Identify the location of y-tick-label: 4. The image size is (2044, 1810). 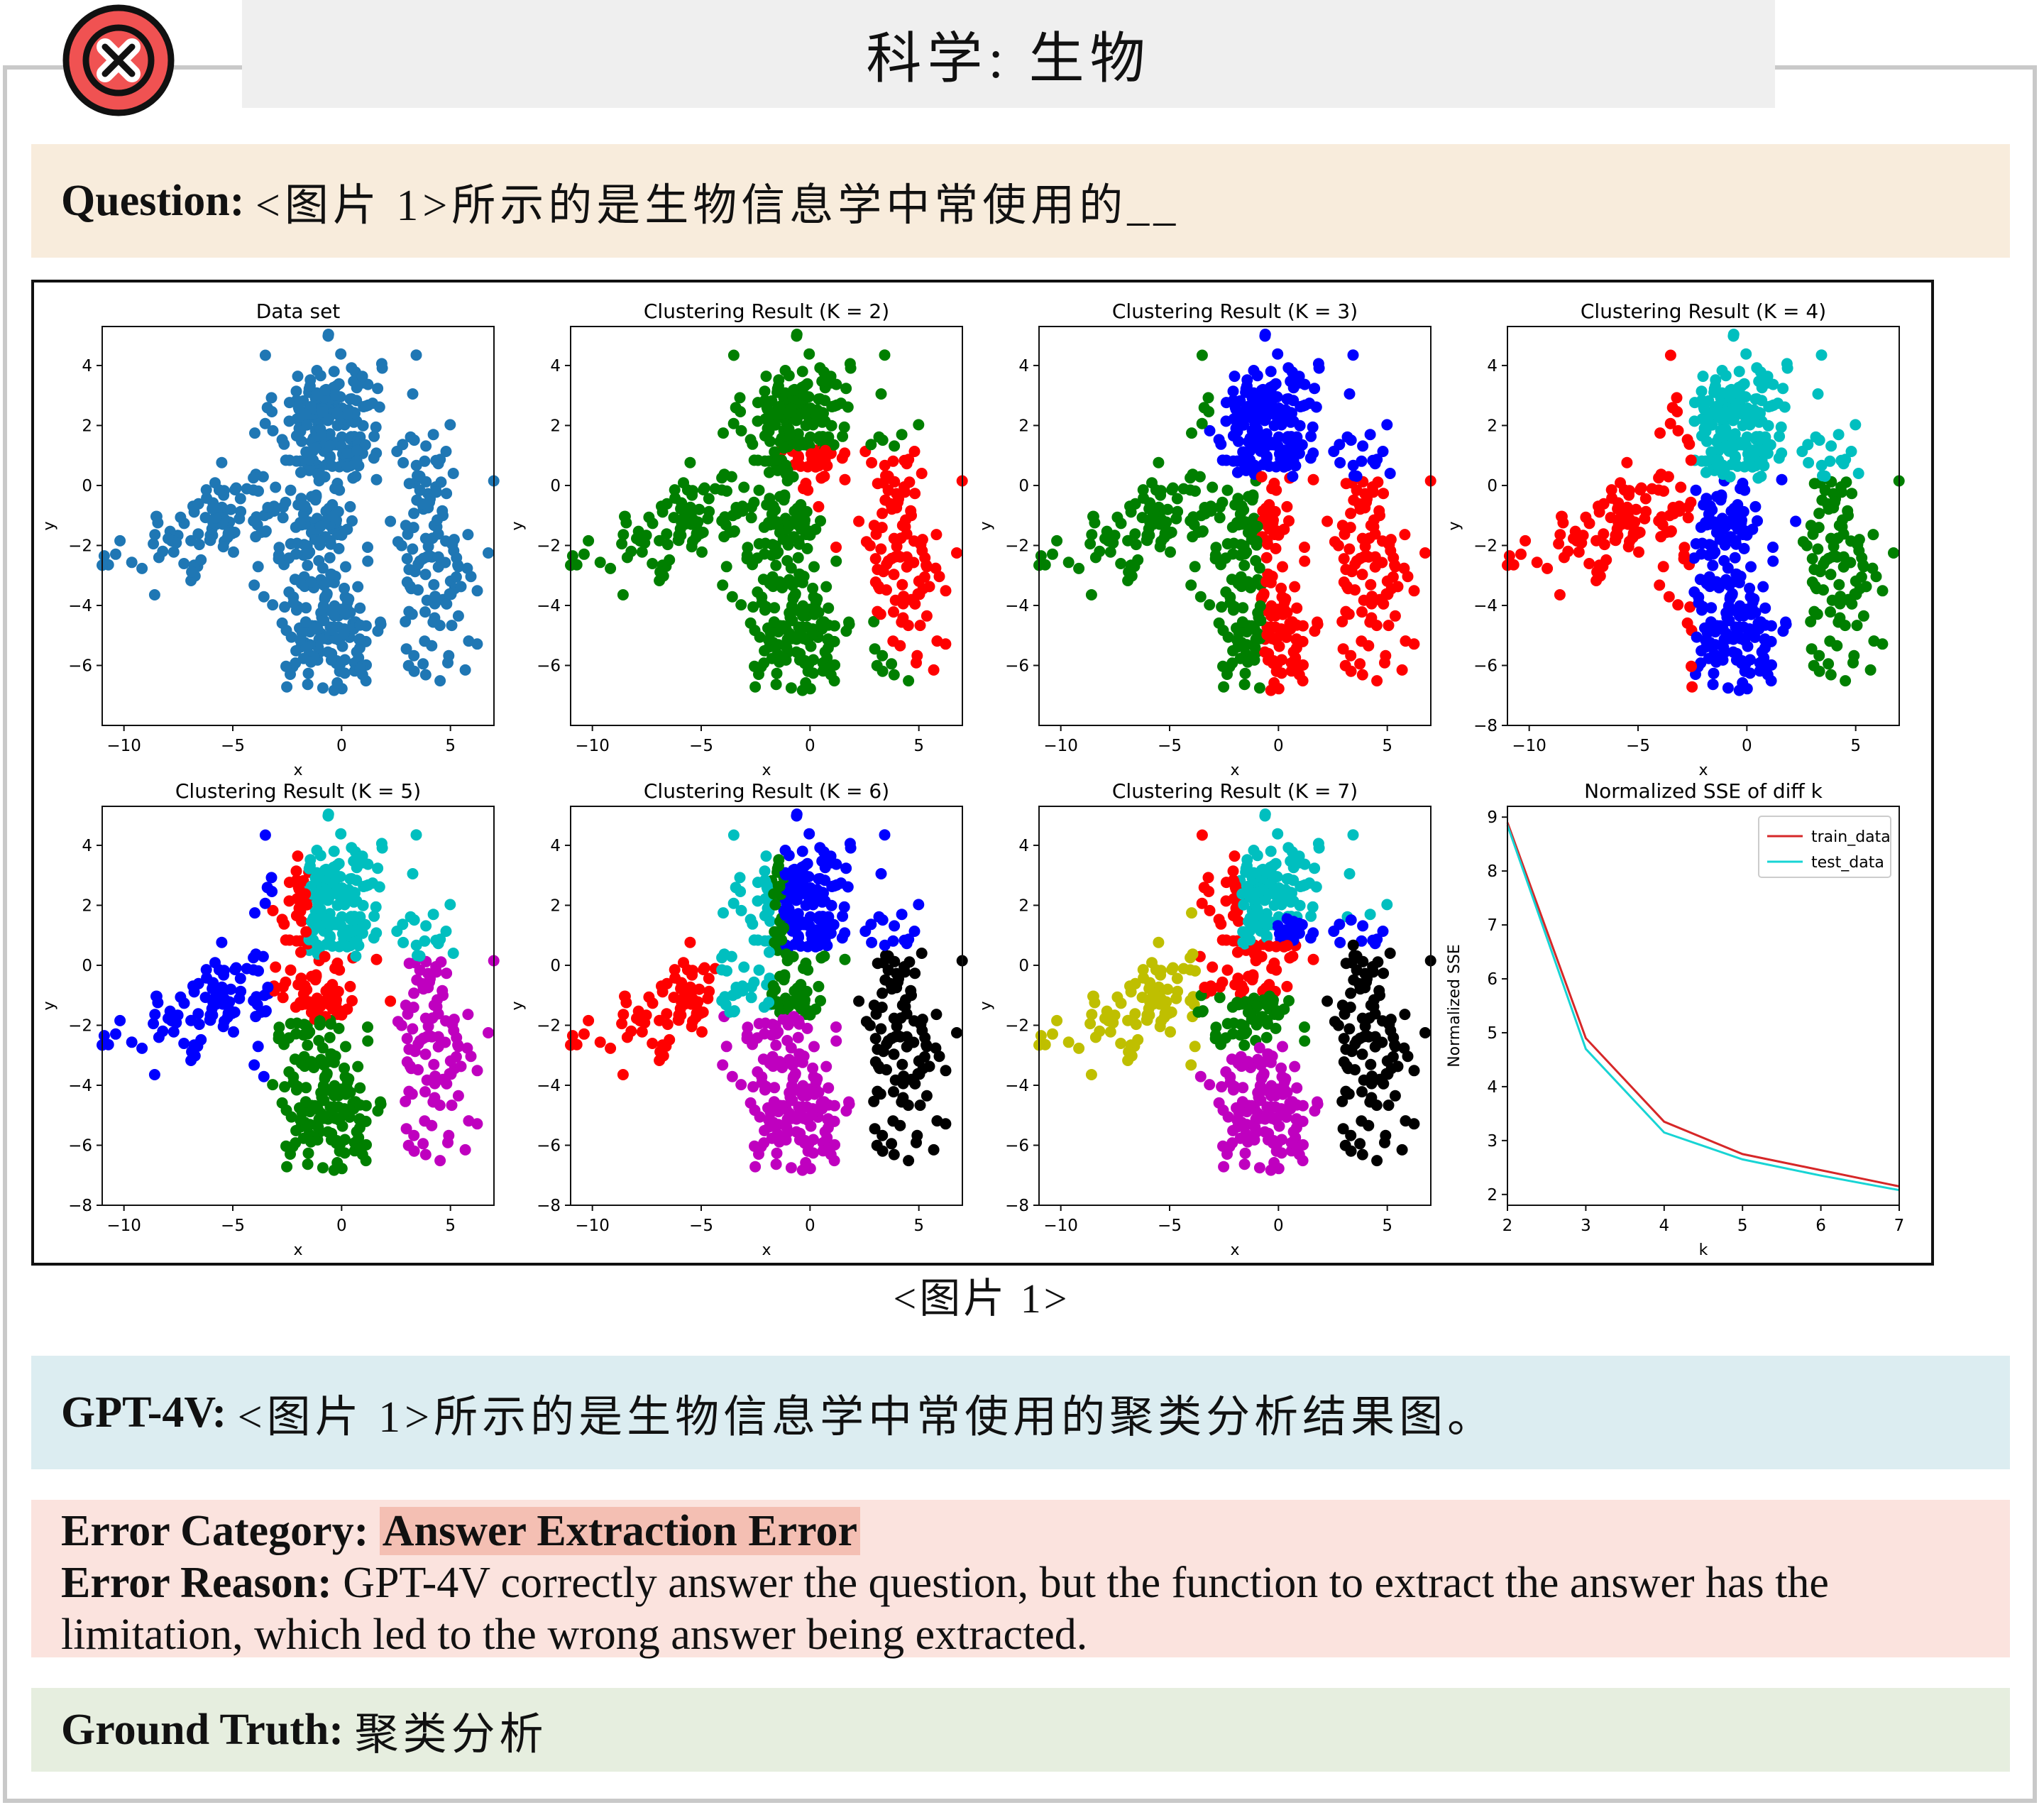
(1023, 366).